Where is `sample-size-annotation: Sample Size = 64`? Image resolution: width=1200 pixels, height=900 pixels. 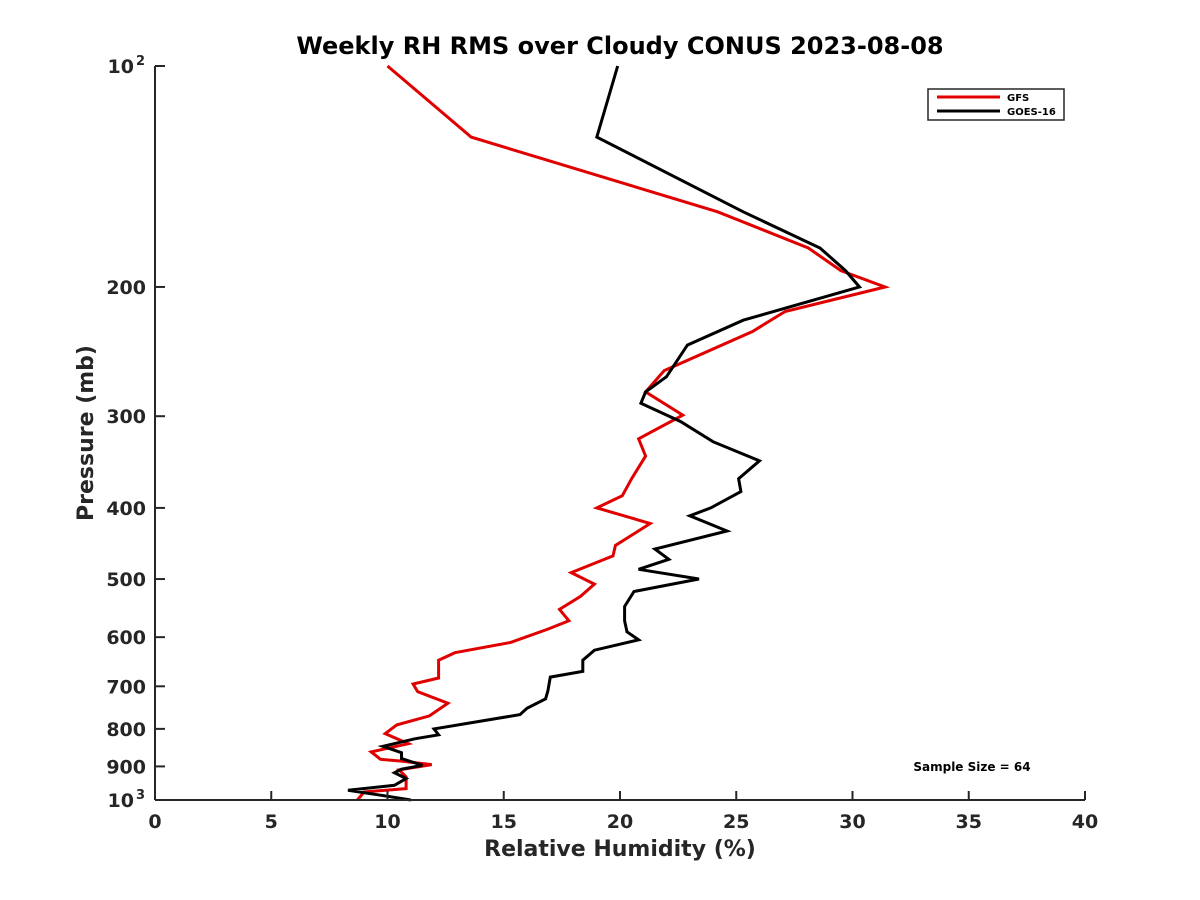 sample-size-annotation: Sample Size = 64 is located at coordinates (971, 767).